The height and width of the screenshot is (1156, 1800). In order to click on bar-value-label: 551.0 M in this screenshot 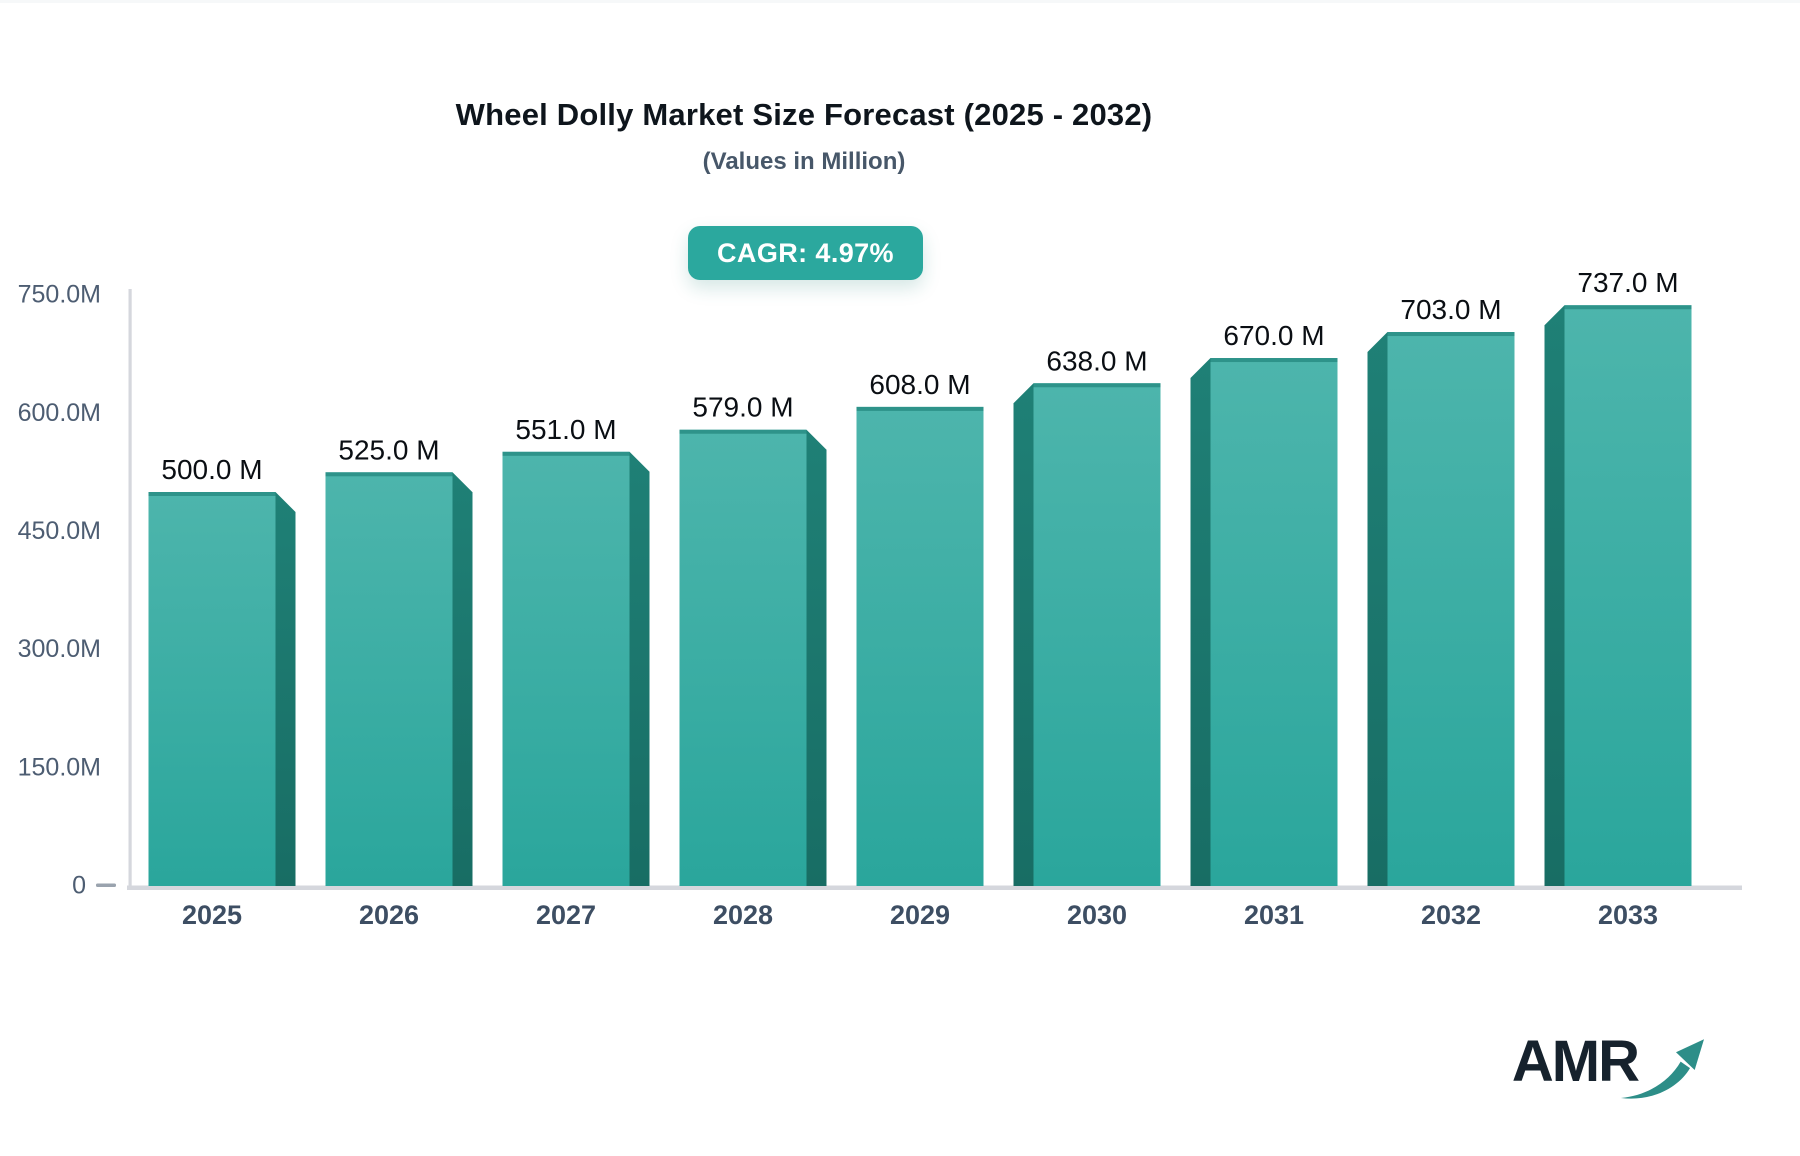, I will do `click(565, 429)`.